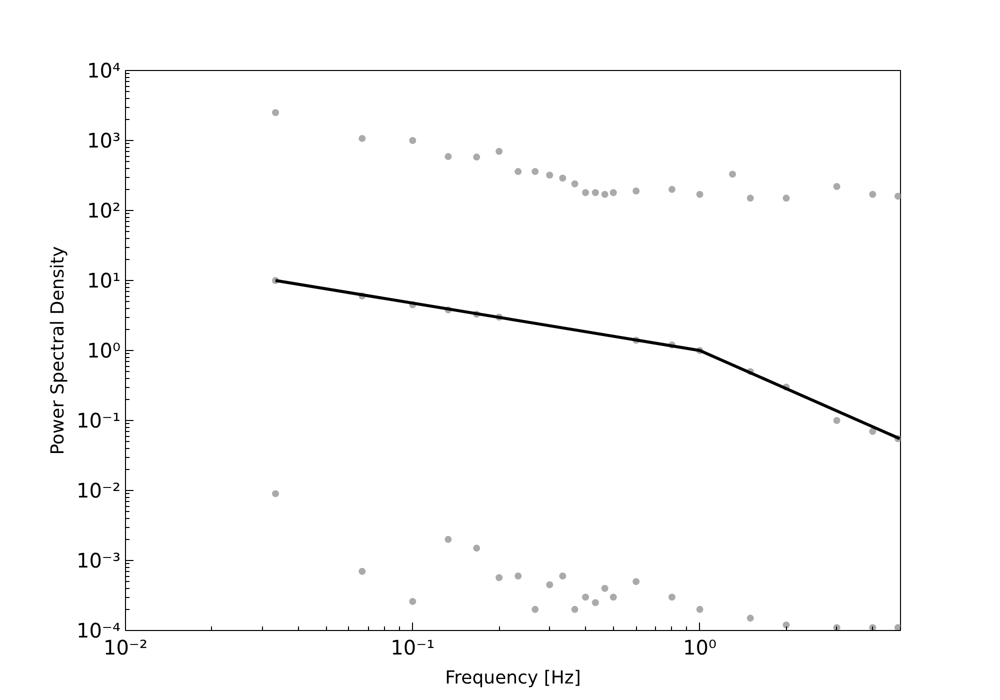 This screenshot has height=700, width=1000. Describe the element at coordinates (103, 280) in the screenshot. I see `y-tick-label: 10¹` at that location.